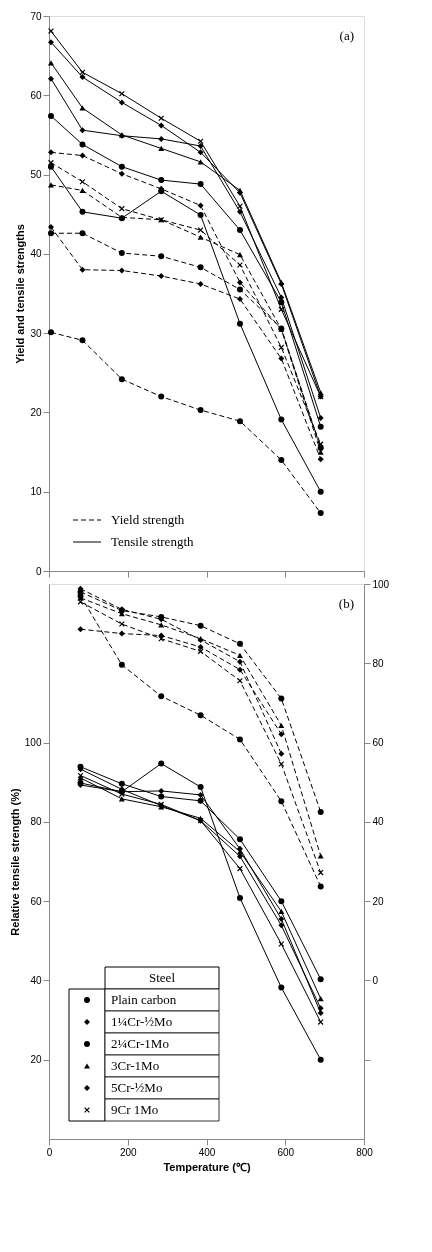 This screenshot has height=1252, width=432. I want to click on y-tick-label: 70, so click(36, 16).